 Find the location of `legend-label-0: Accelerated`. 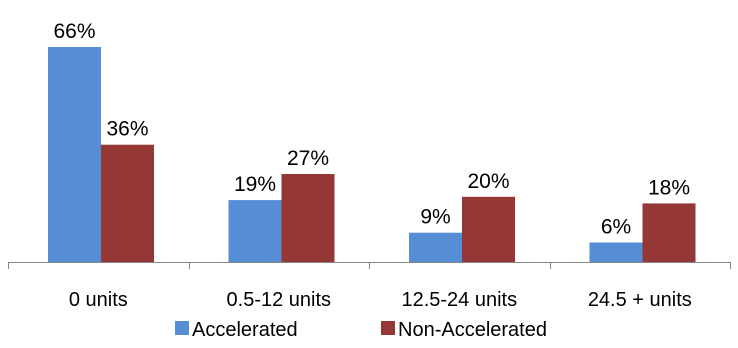

legend-label-0: Accelerated is located at coordinates (245, 330).